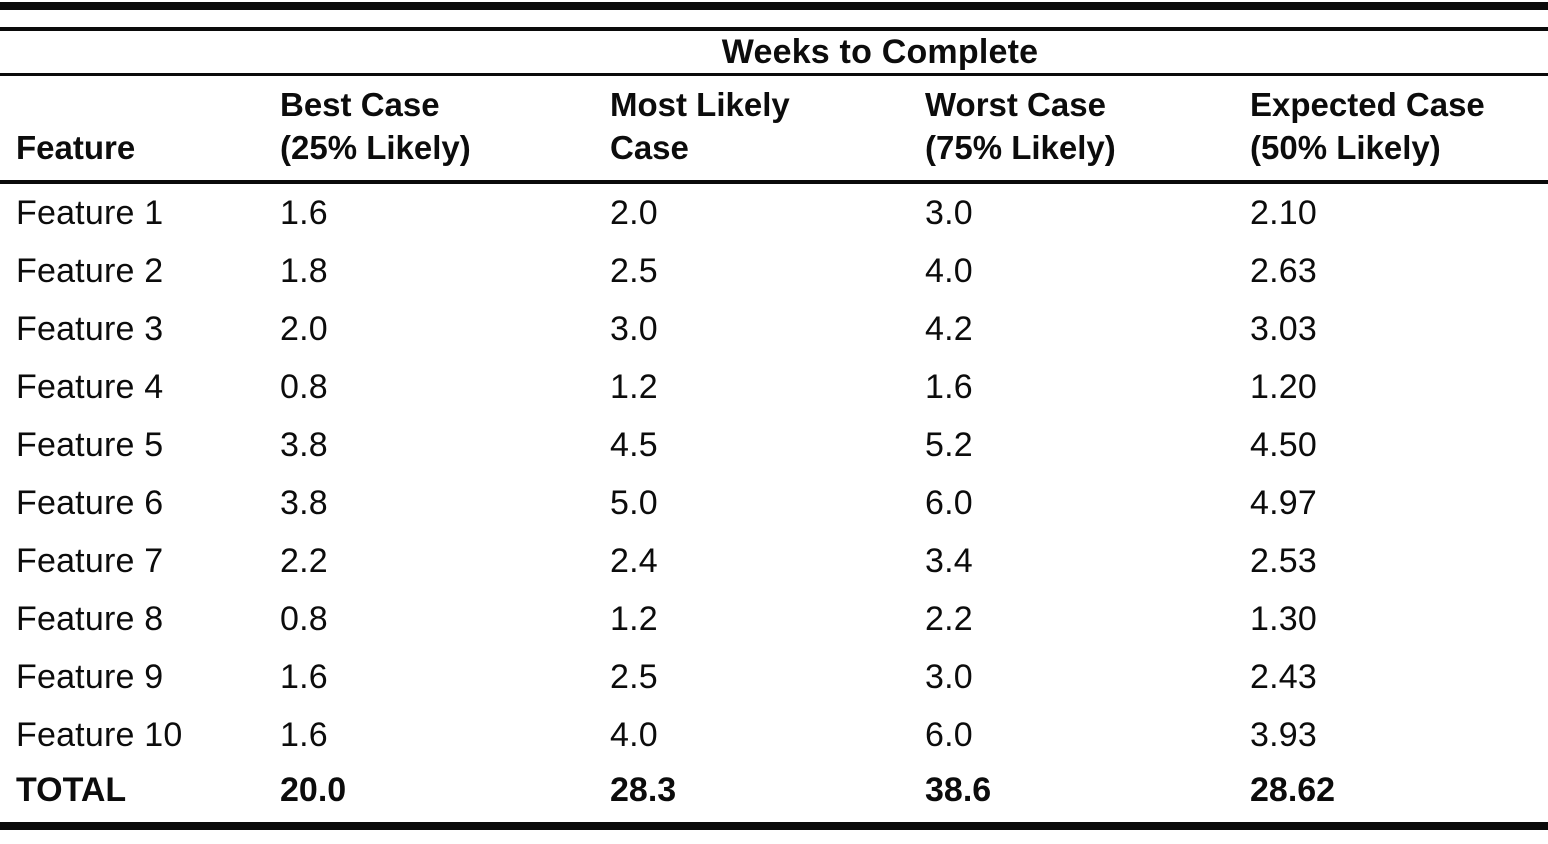 This screenshot has height=844, width=1548. I want to click on cell-expected-case: 2.63, so click(1283, 270).